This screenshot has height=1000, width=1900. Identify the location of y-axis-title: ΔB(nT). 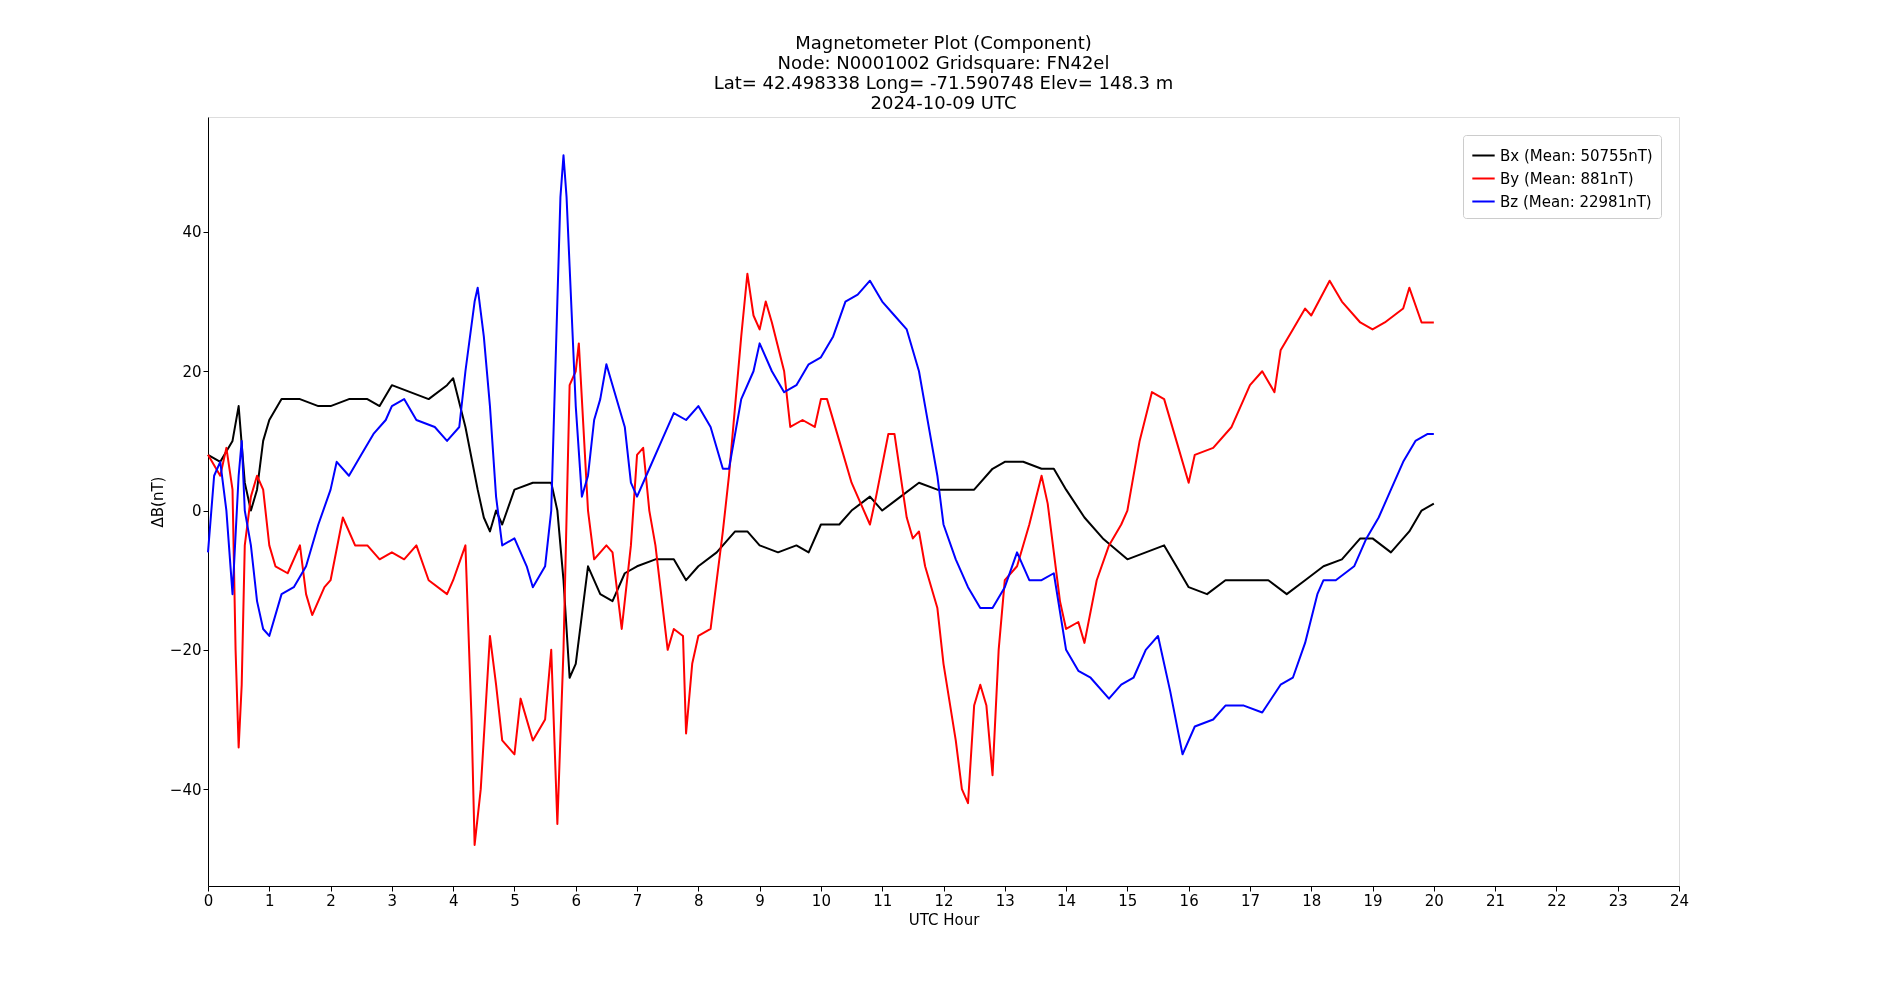
(157, 502).